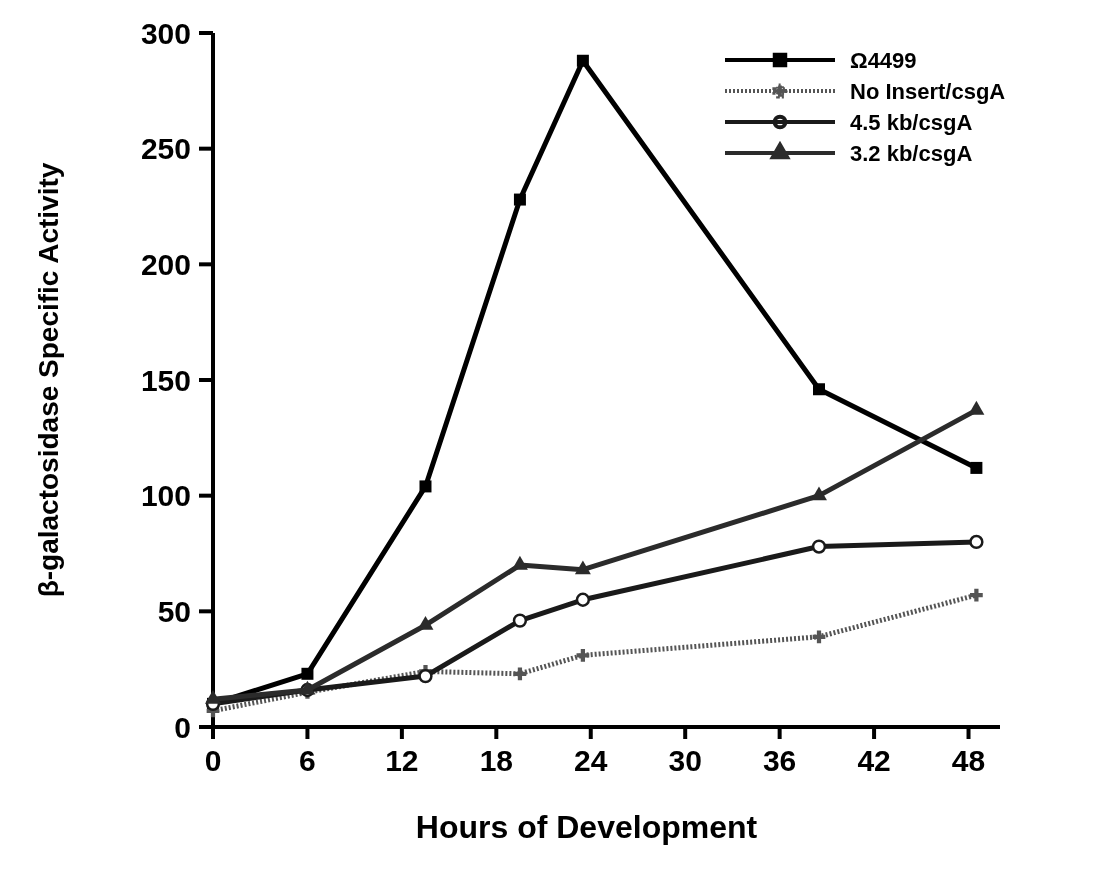  What do you see at coordinates (402, 760) in the screenshot?
I see `x-tick-label: 12` at bounding box center [402, 760].